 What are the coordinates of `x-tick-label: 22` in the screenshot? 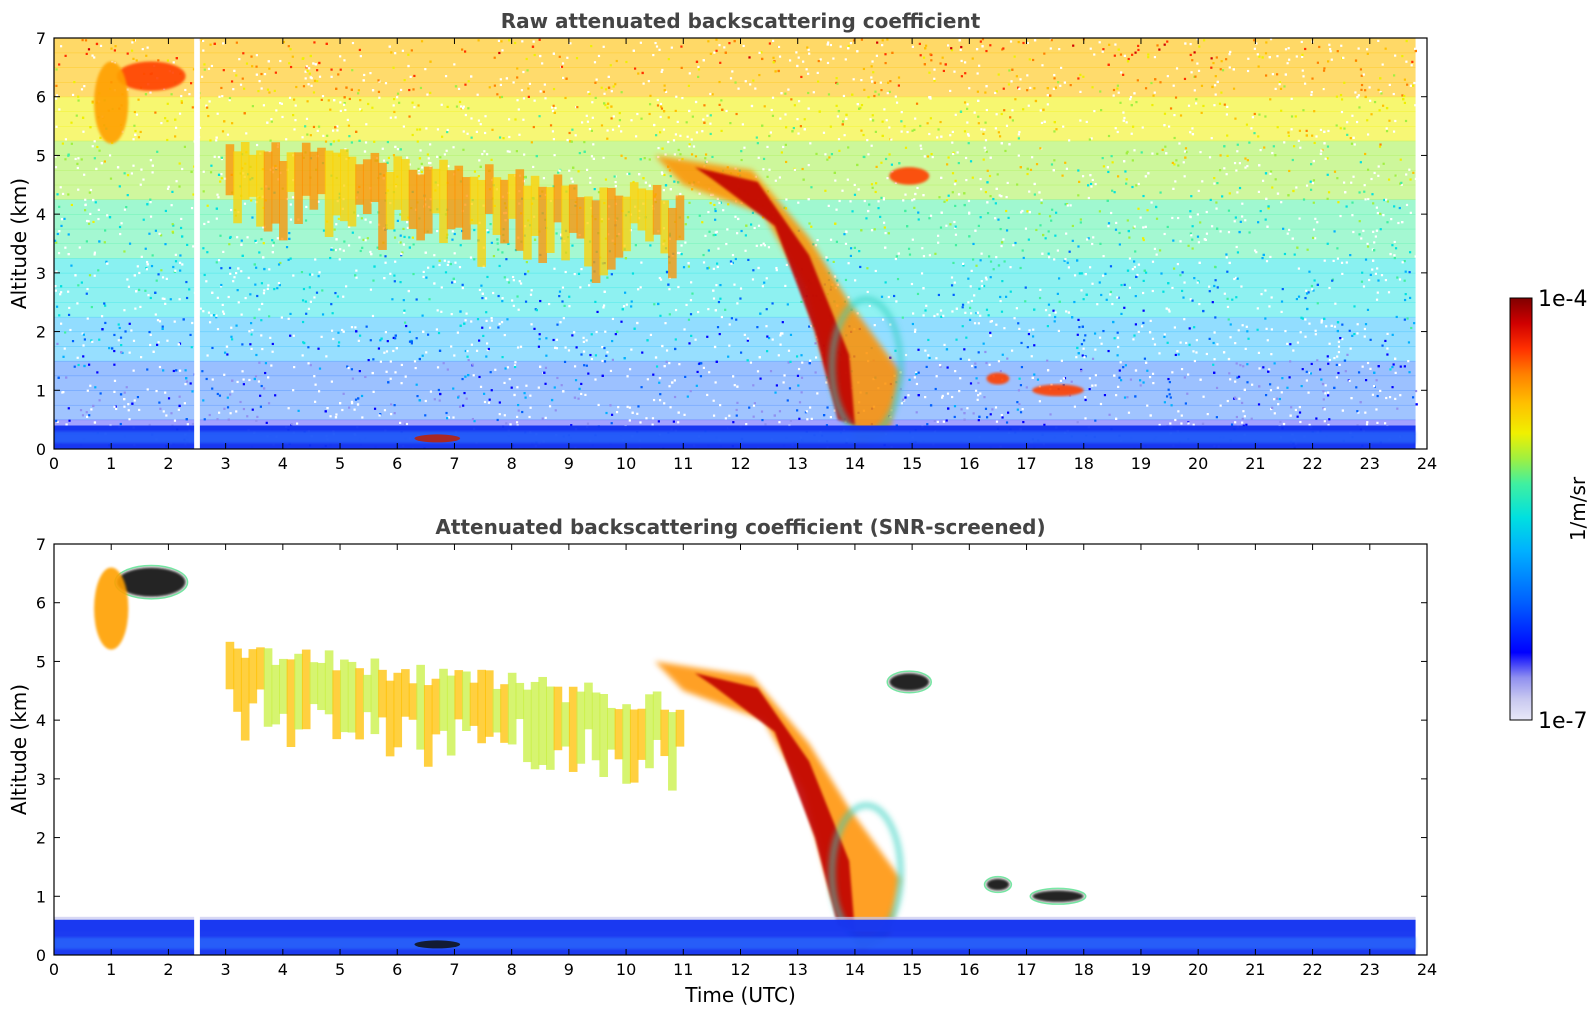 It's located at (1312, 969).